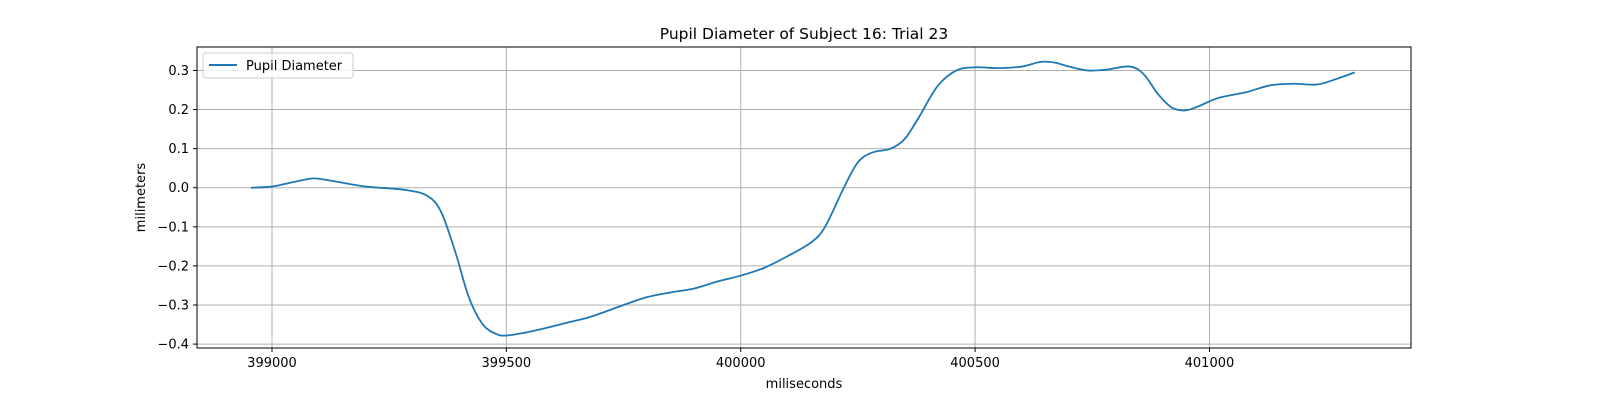 This screenshot has height=400, width=1600. What do you see at coordinates (975, 363) in the screenshot?
I see `x-tick-label: 400500` at bounding box center [975, 363].